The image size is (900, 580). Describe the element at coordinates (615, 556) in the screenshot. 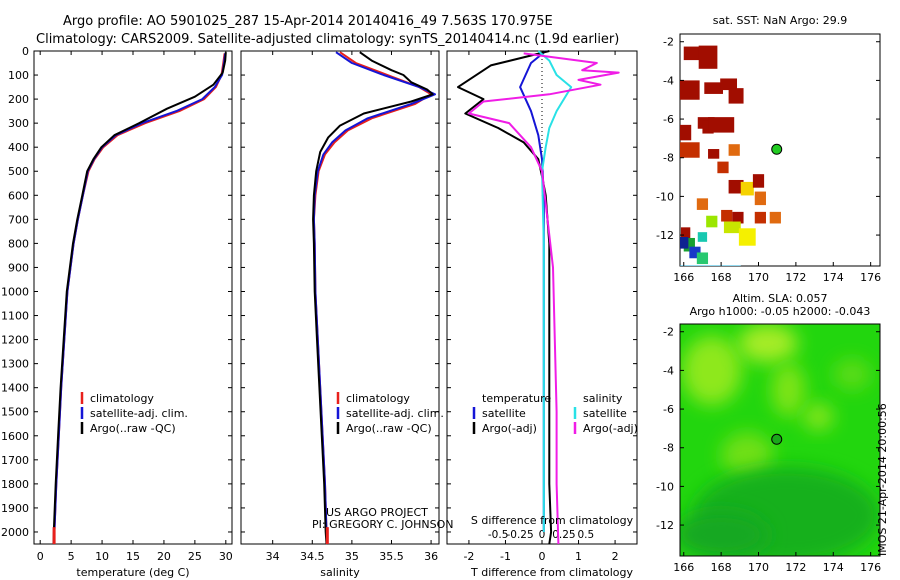

I see `x-tick-label: 2` at that location.